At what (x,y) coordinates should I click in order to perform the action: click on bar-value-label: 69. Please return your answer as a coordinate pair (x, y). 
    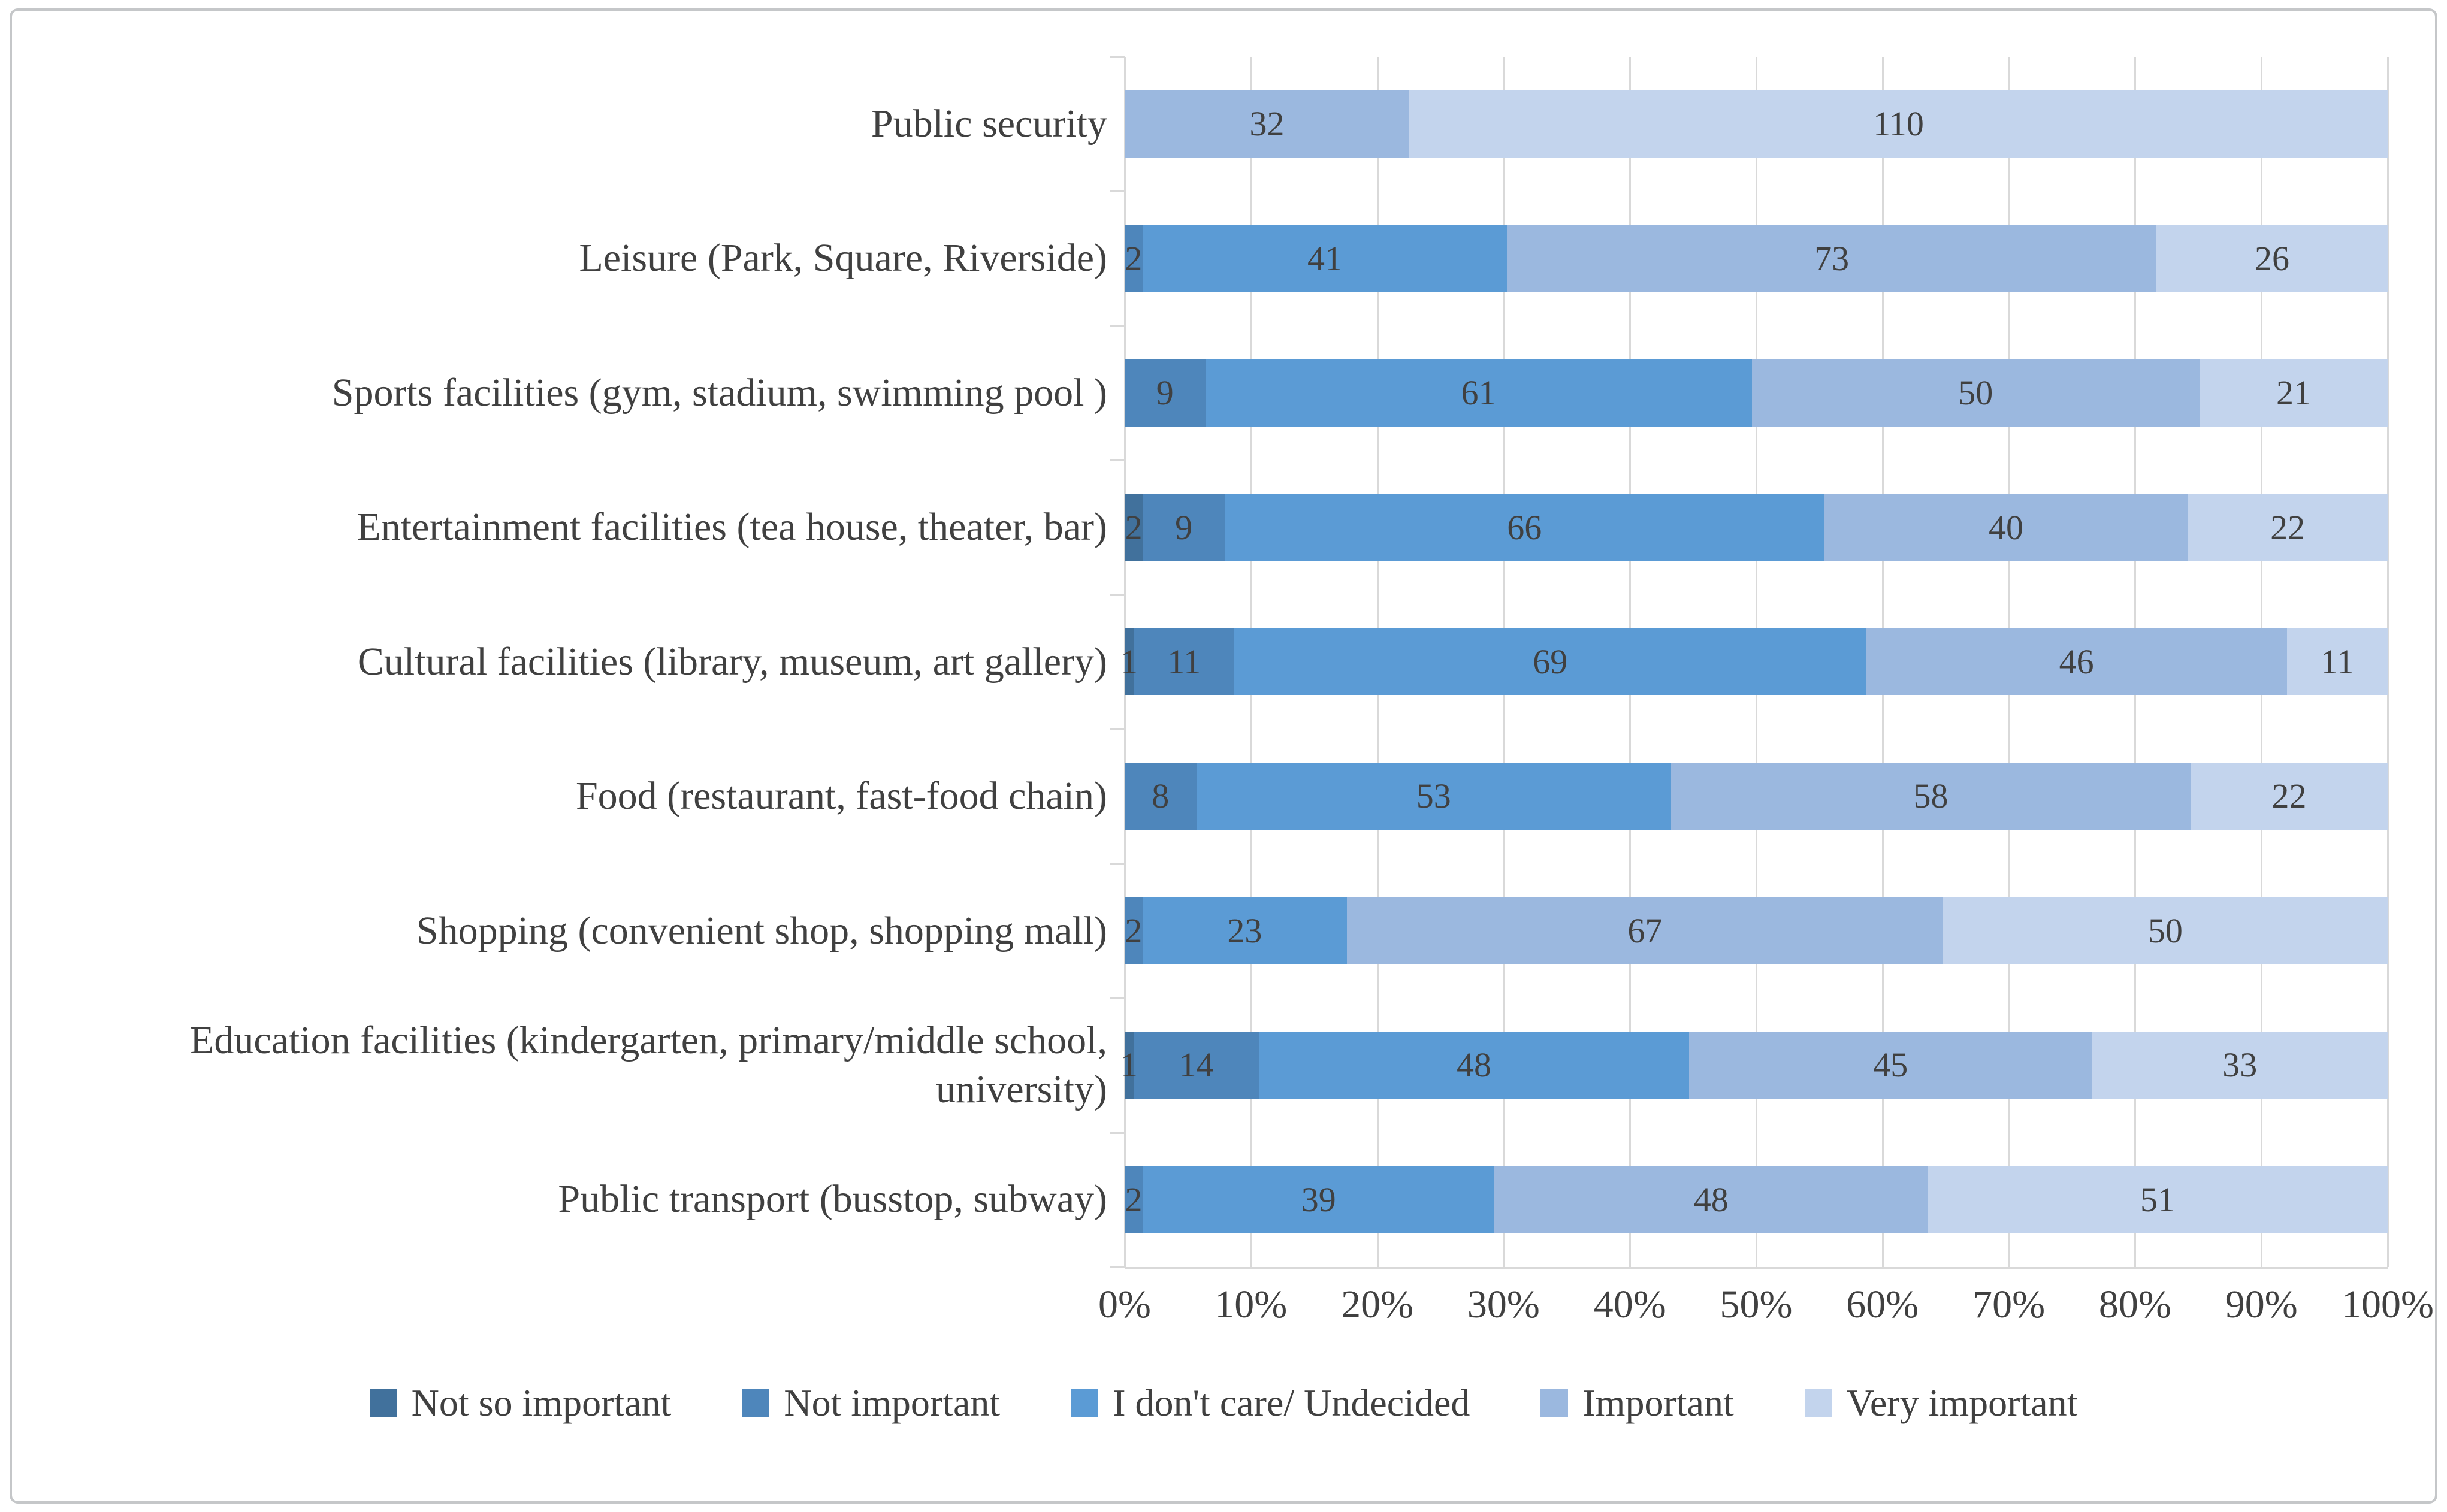
    Looking at the image, I should click on (1551, 661).